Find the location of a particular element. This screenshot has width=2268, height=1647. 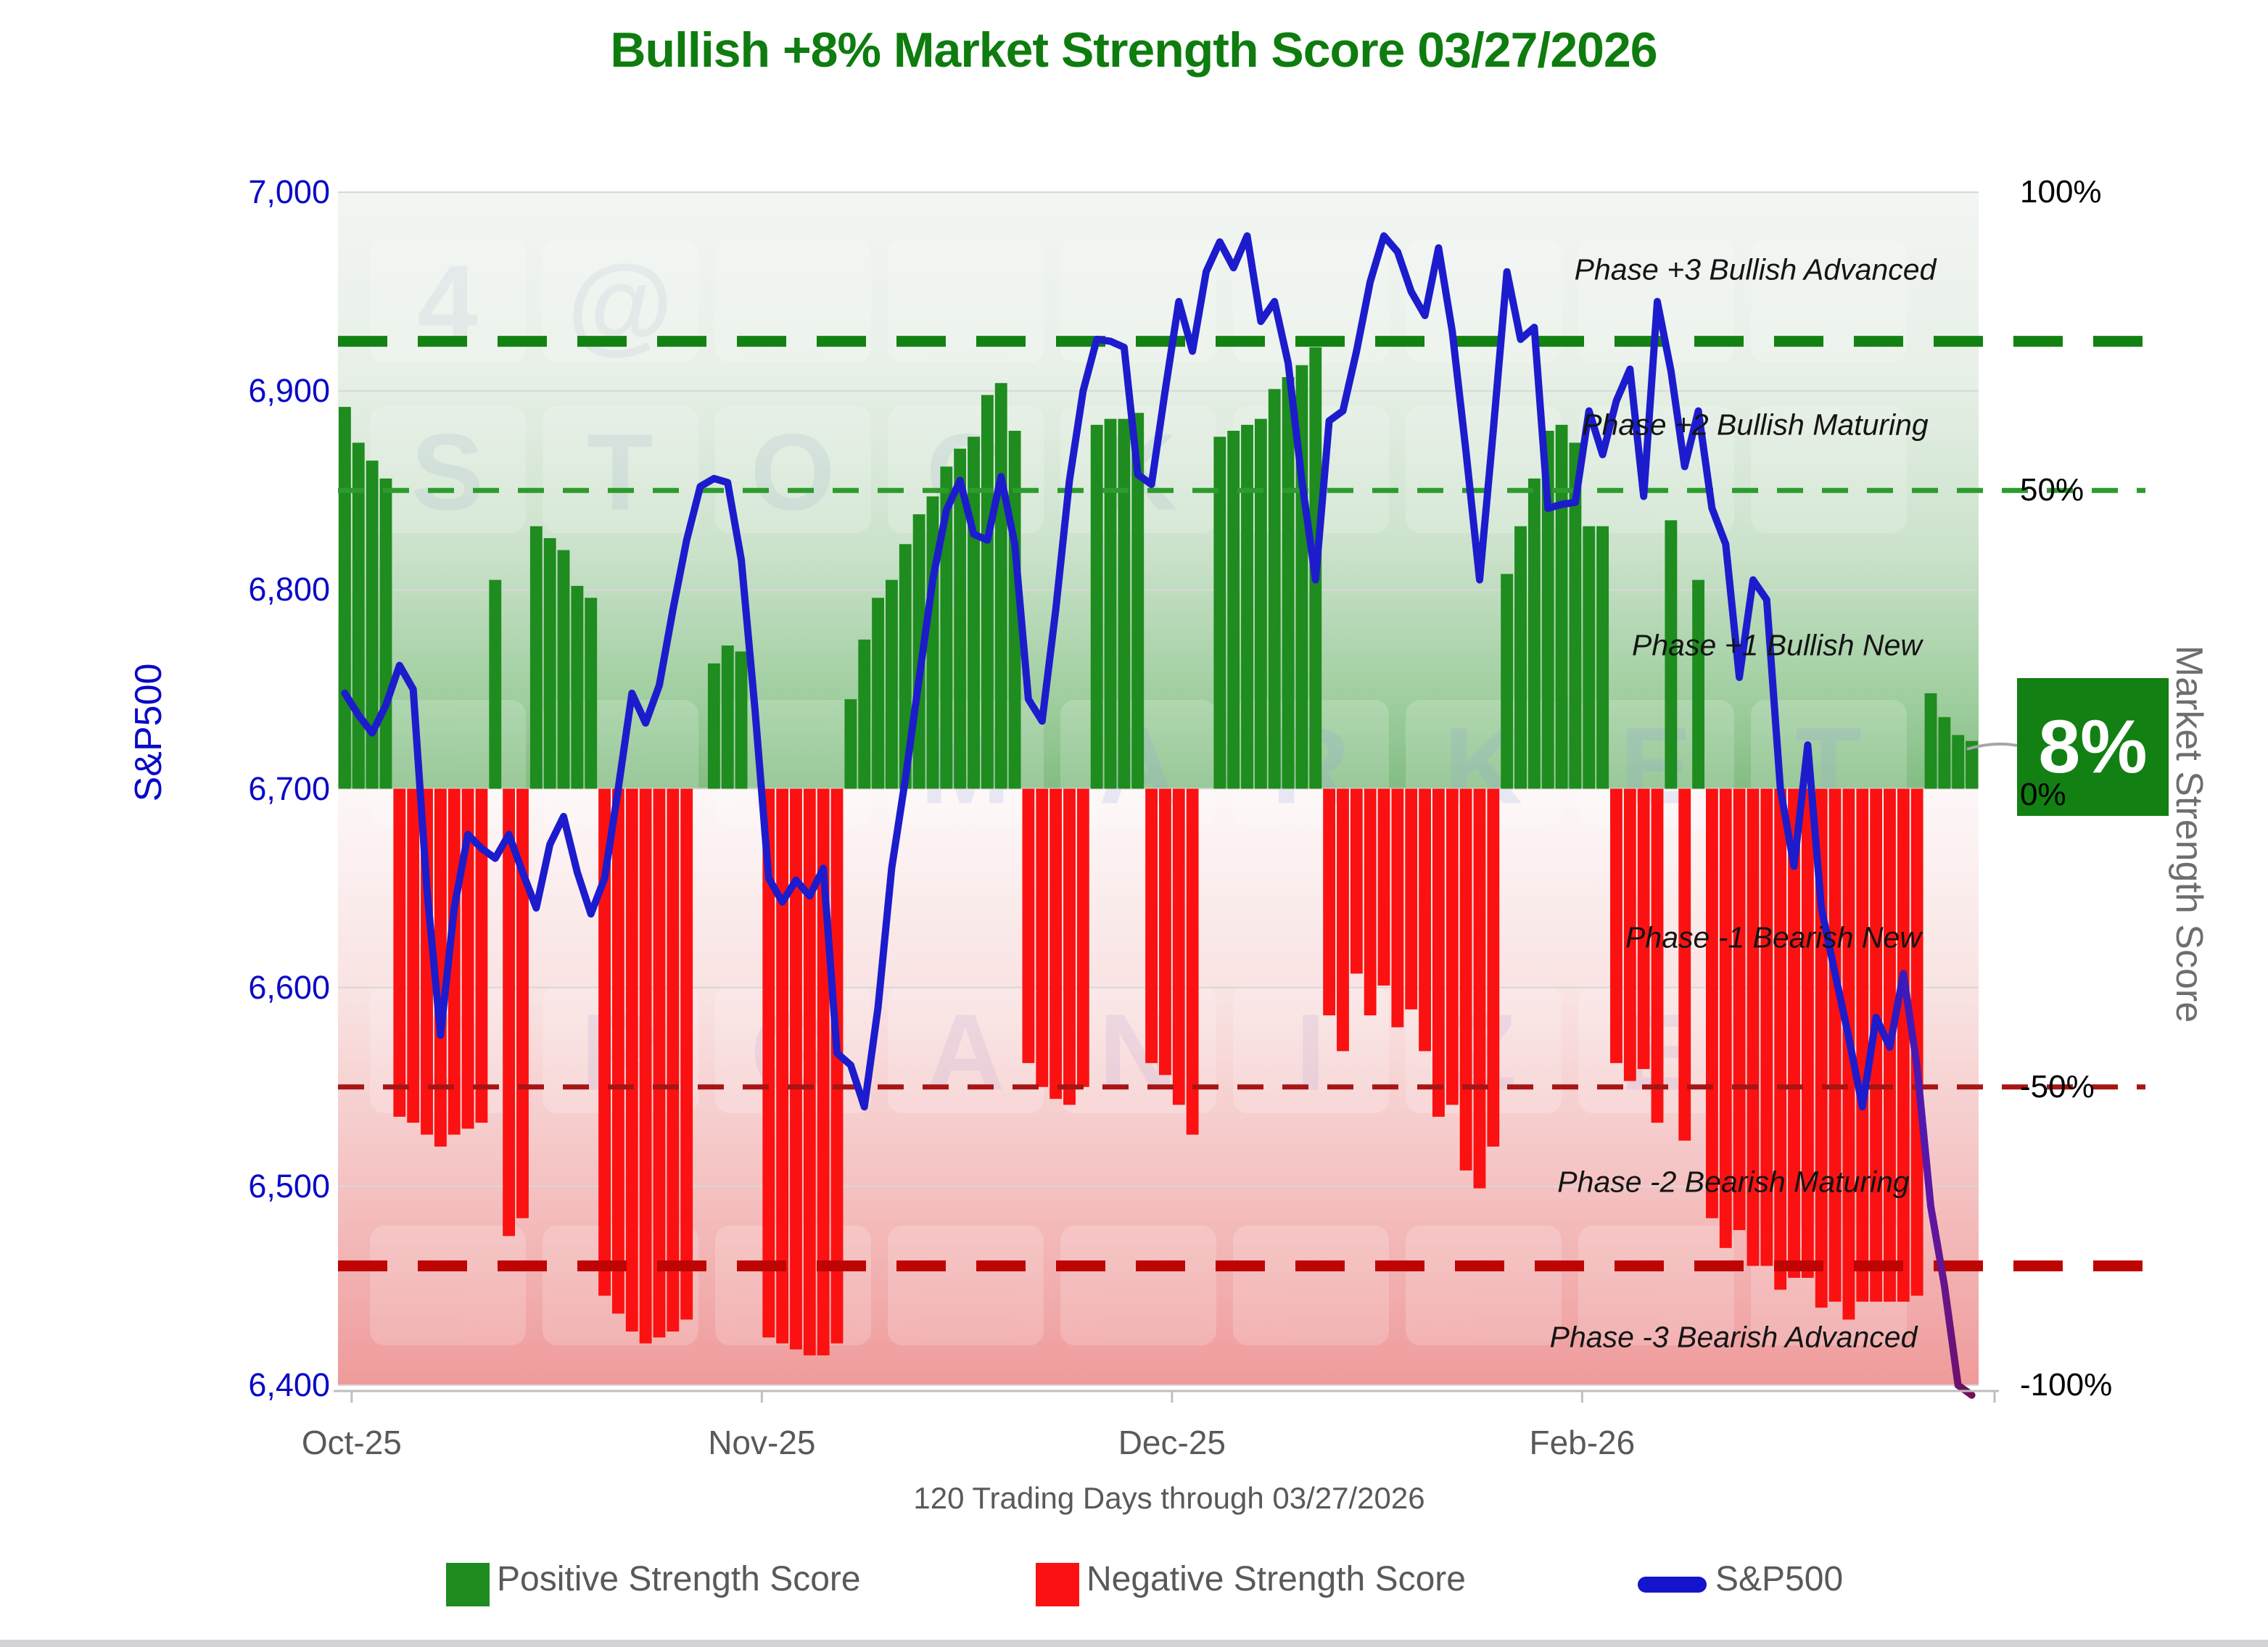

legend-item-3: S&P500 is located at coordinates (1740, 1579).